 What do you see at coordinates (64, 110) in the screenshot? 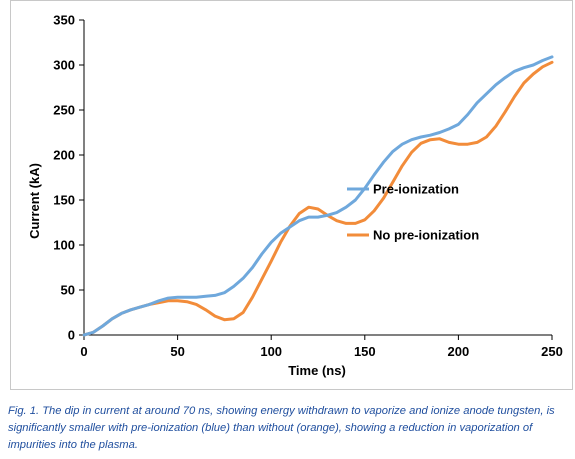
I see `y-tick-label: 250` at bounding box center [64, 110].